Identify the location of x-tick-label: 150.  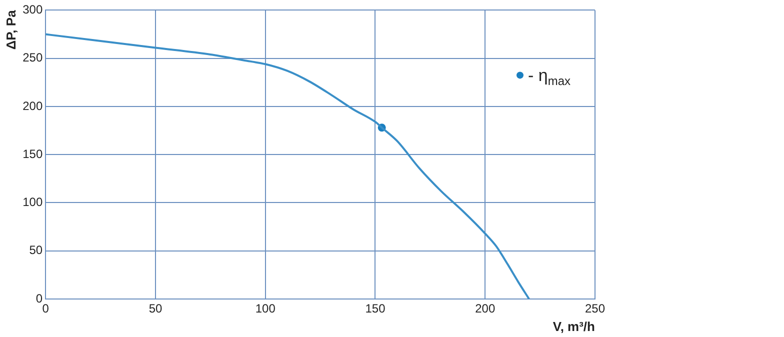
(375, 309).